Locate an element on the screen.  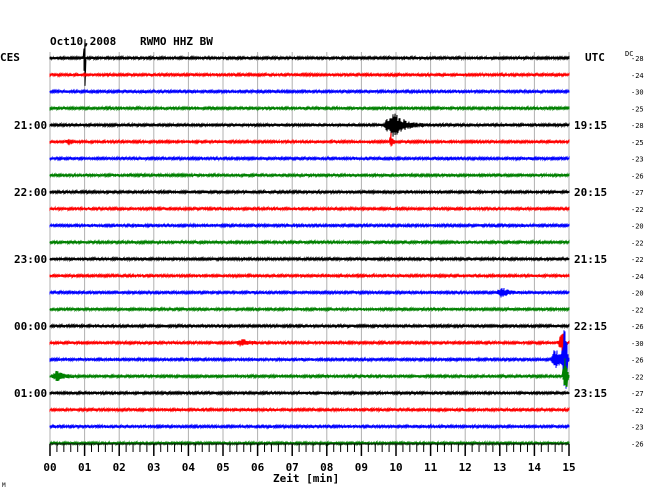
x-tick-label: 07 is located at coordinates (292, 467).